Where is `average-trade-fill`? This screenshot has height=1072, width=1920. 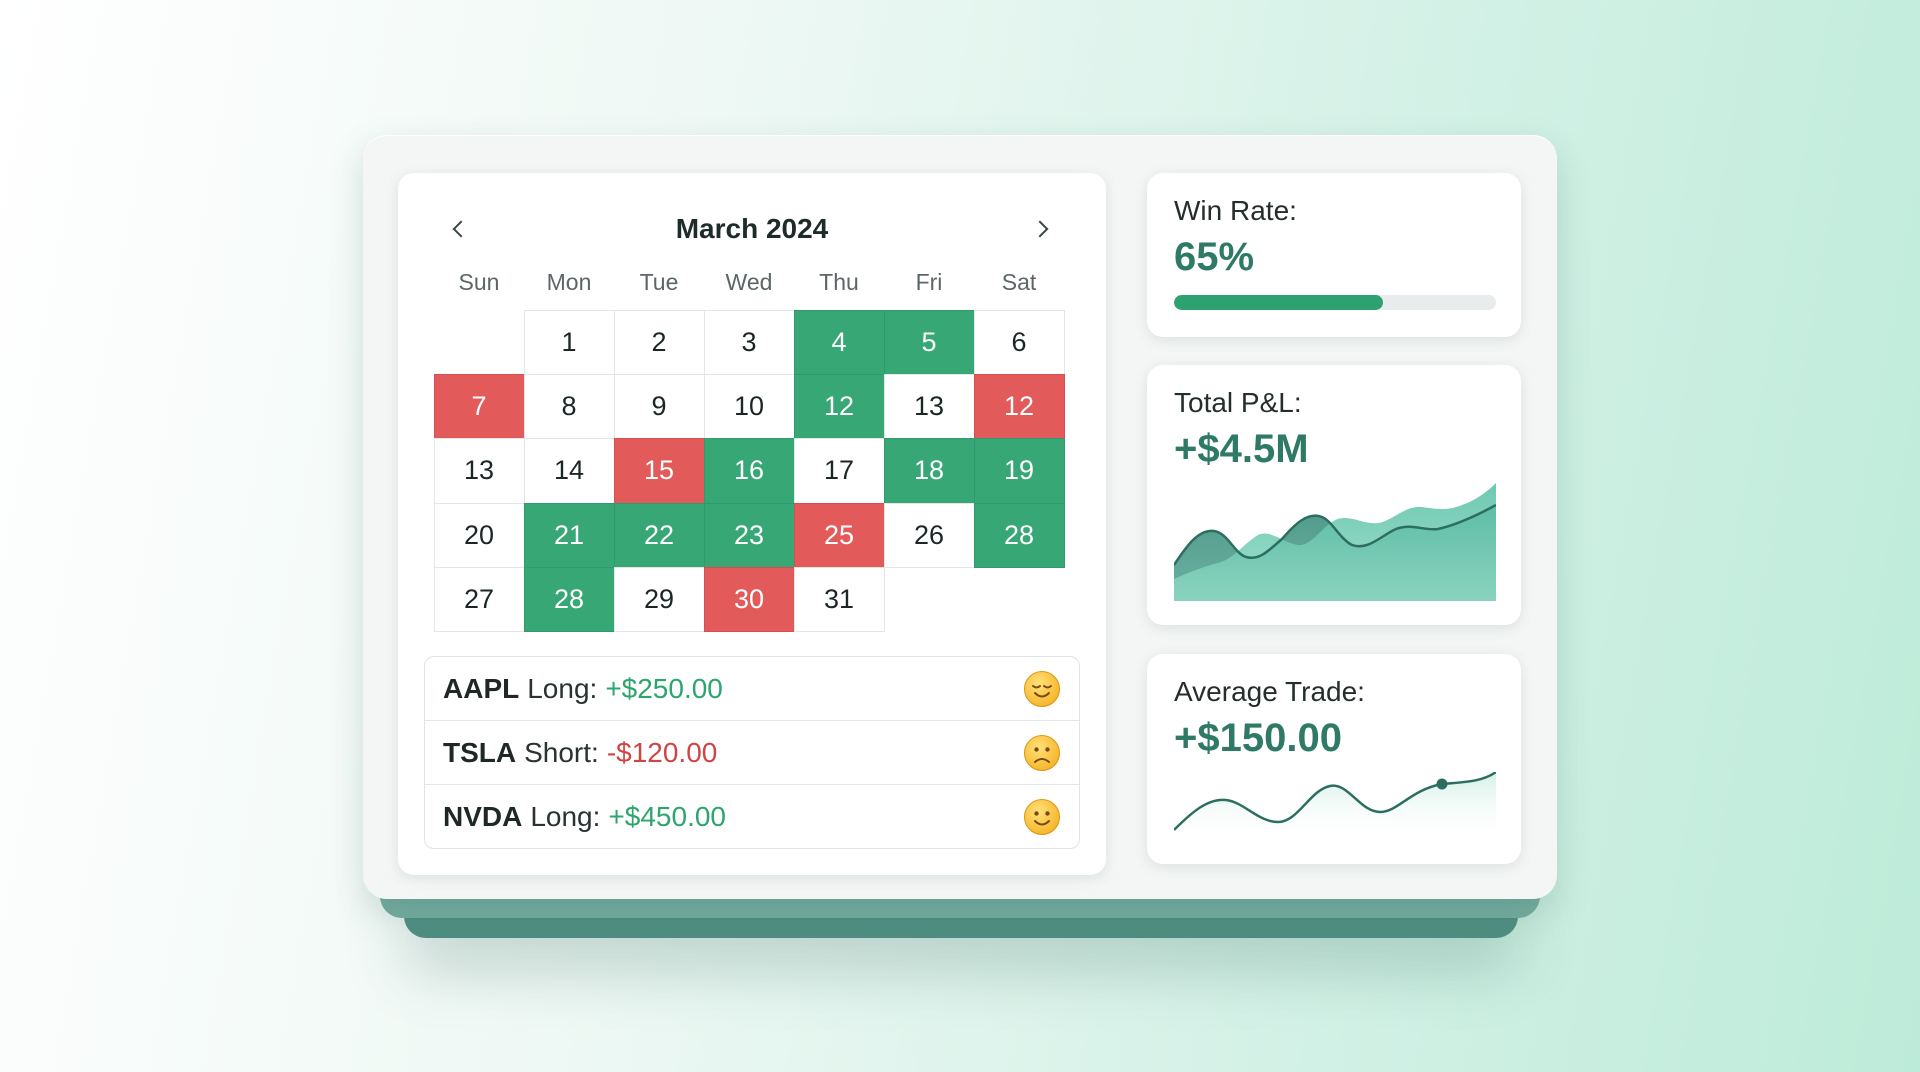
average-trade-fill is located at coordinates (1335, 807).